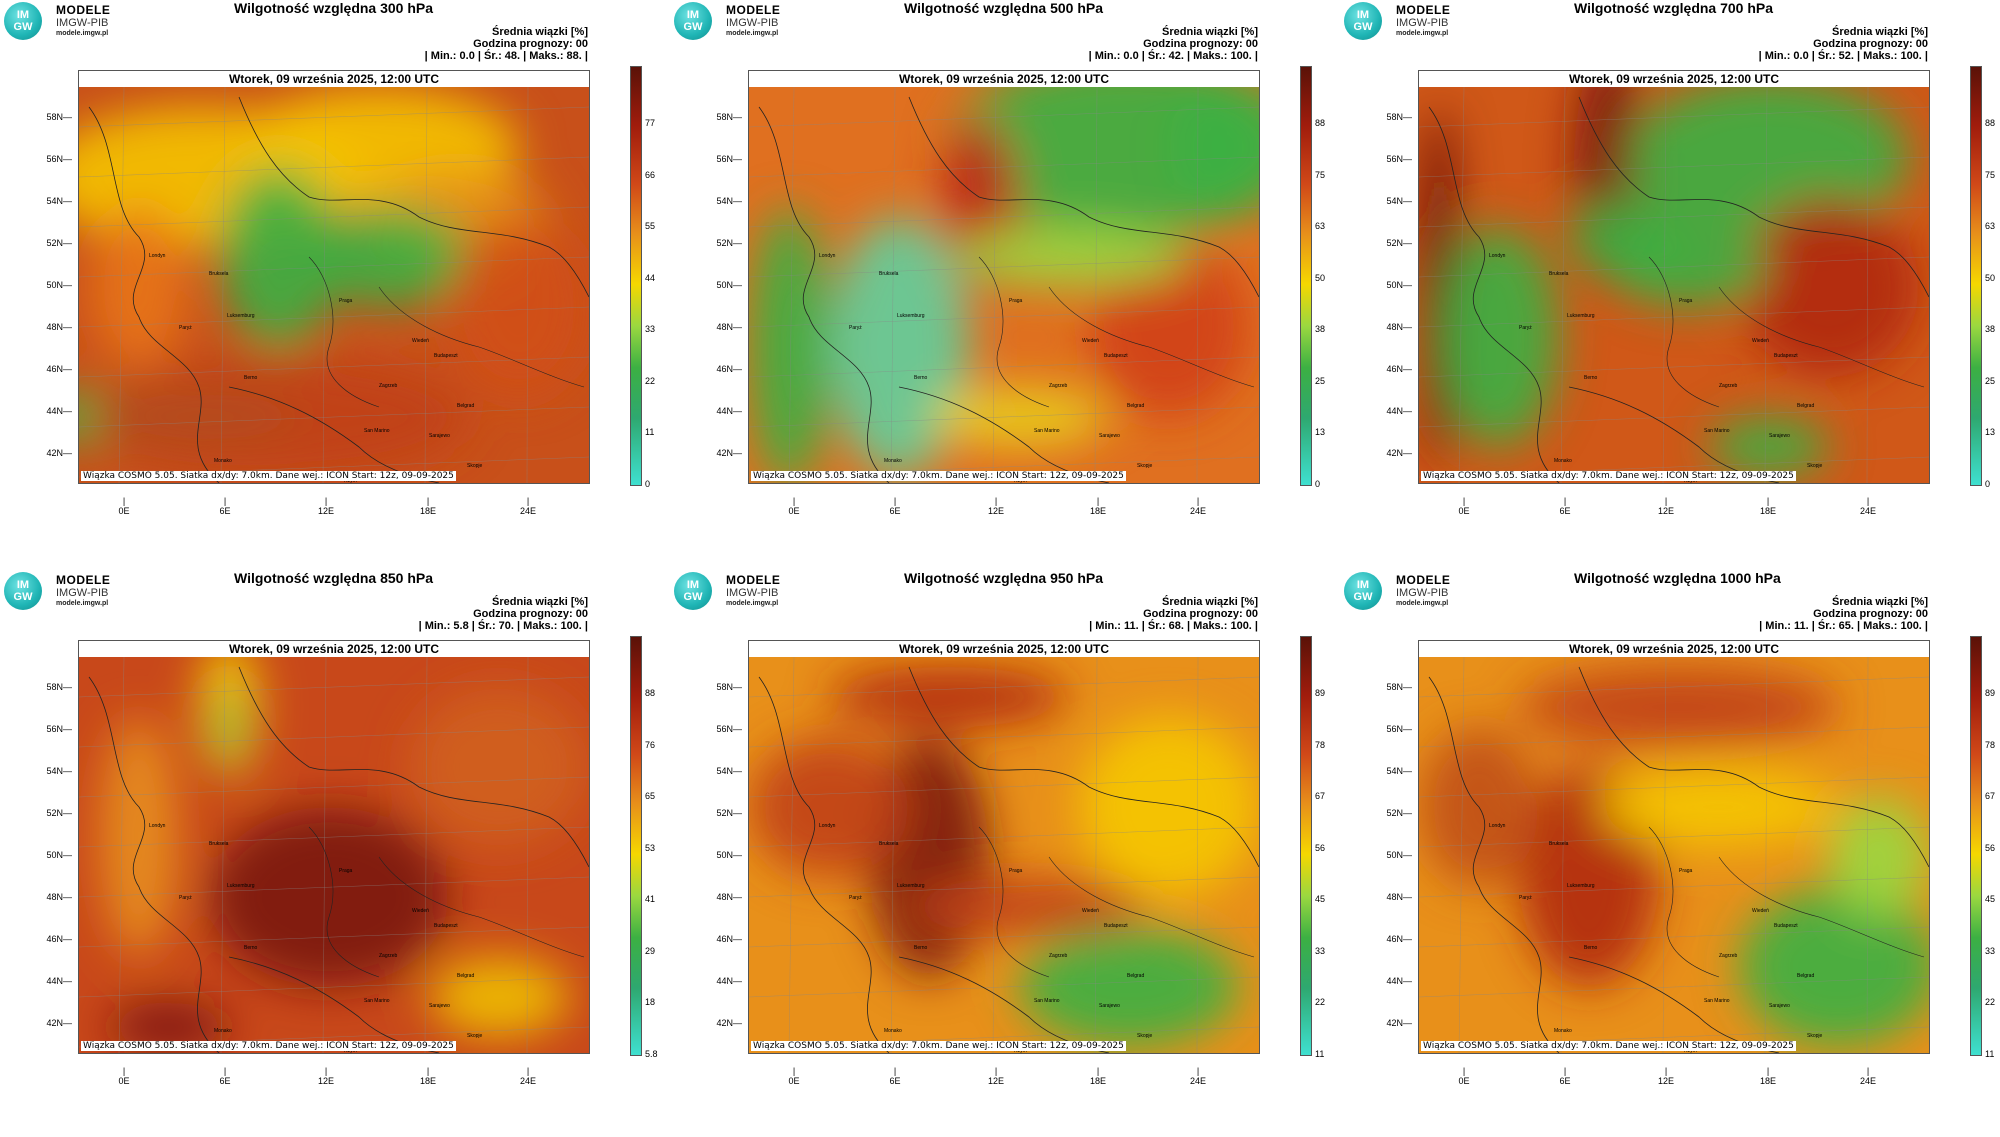 This screenshot has width=2000, height=1137. Describe the element at coordinates (1760, 341) in the screenshot. I see `city-label: Wiedeń` at that location.